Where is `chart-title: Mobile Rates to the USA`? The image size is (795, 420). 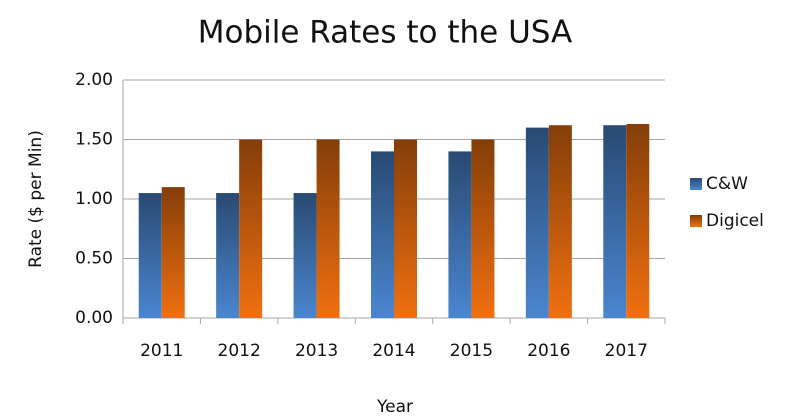
chart-title: Mobile Rates to the USA is located at coordinates (385, 33).